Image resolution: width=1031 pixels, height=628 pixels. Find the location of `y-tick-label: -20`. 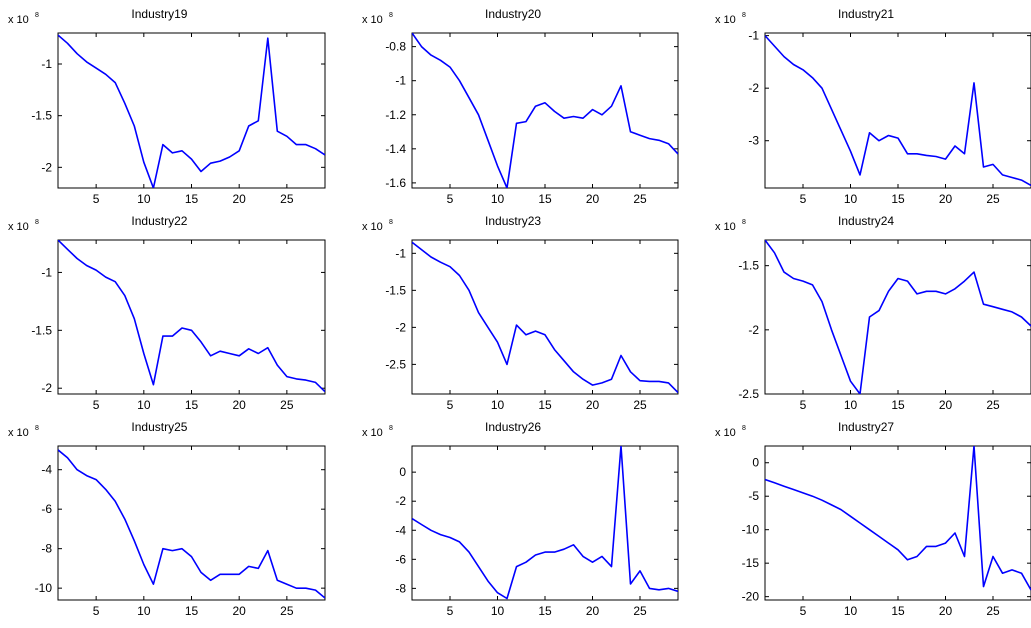

y-tick-label: -20 is located at coordinates (751, 597).